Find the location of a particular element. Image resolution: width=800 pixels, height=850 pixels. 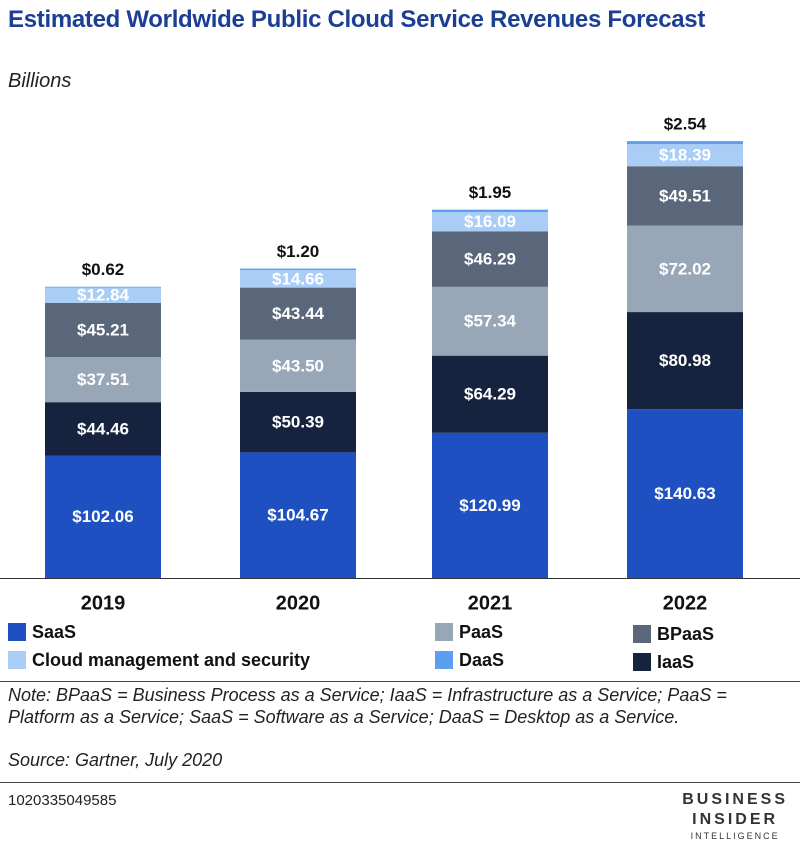

value-label: $64.29 is located at coordinates (490, 394).